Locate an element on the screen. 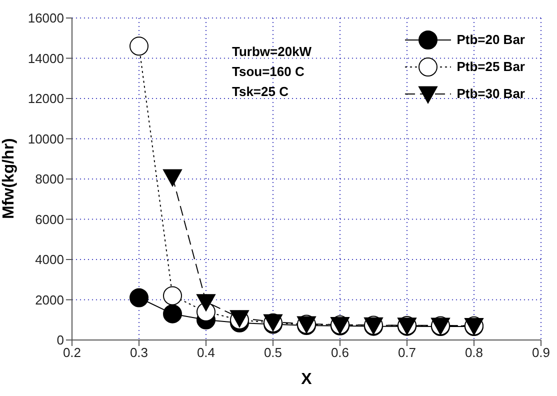 The image size is (557, 396). annotation: Turbw=20kW is located at coordinates (272, 52).